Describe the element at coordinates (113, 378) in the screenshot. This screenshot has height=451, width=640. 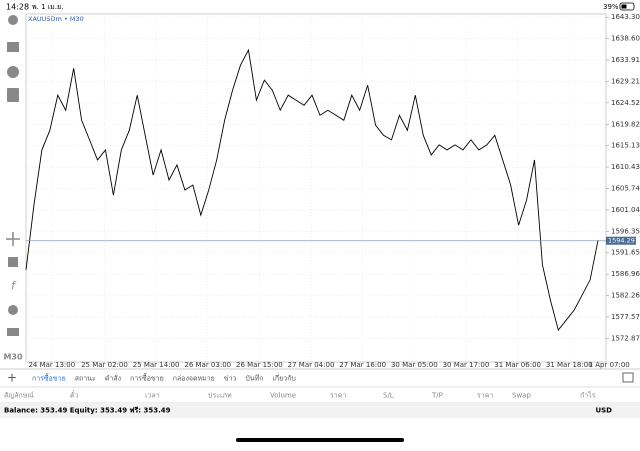
I see `tab: คำสั่ง` at that location.